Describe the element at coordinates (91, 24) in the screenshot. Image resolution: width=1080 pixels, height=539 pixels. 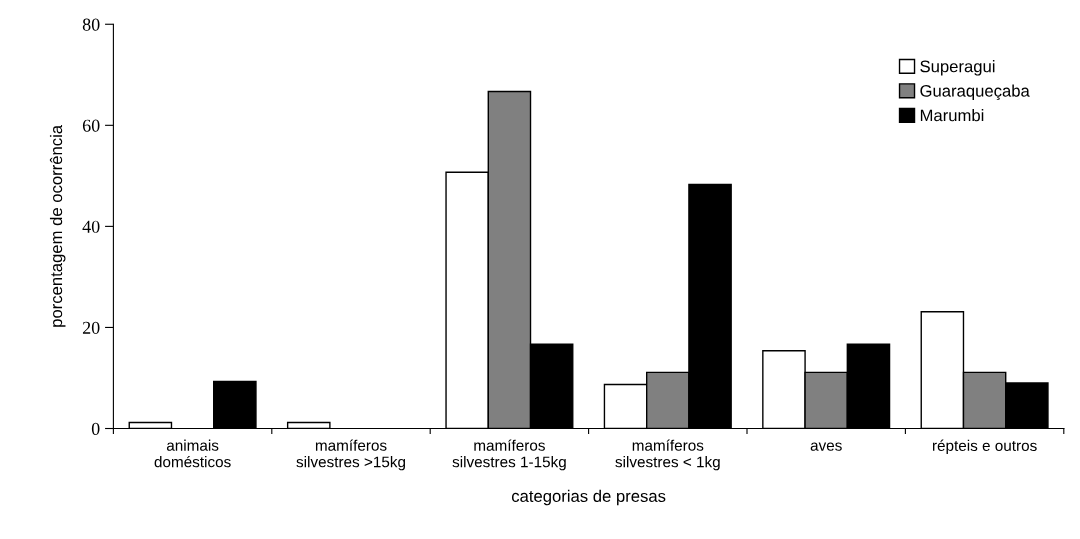
I see `y-tick-label: 80` at that location.